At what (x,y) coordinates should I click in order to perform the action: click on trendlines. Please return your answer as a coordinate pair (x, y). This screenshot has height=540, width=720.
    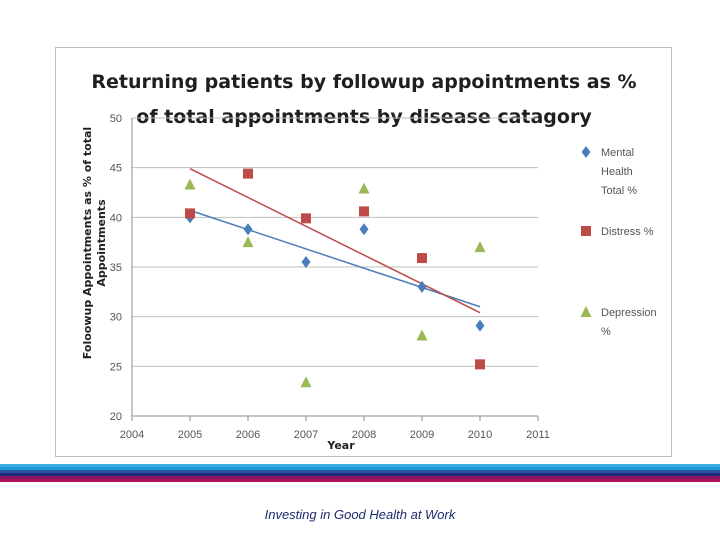
    Looking at the image, I should click on (335, 240).